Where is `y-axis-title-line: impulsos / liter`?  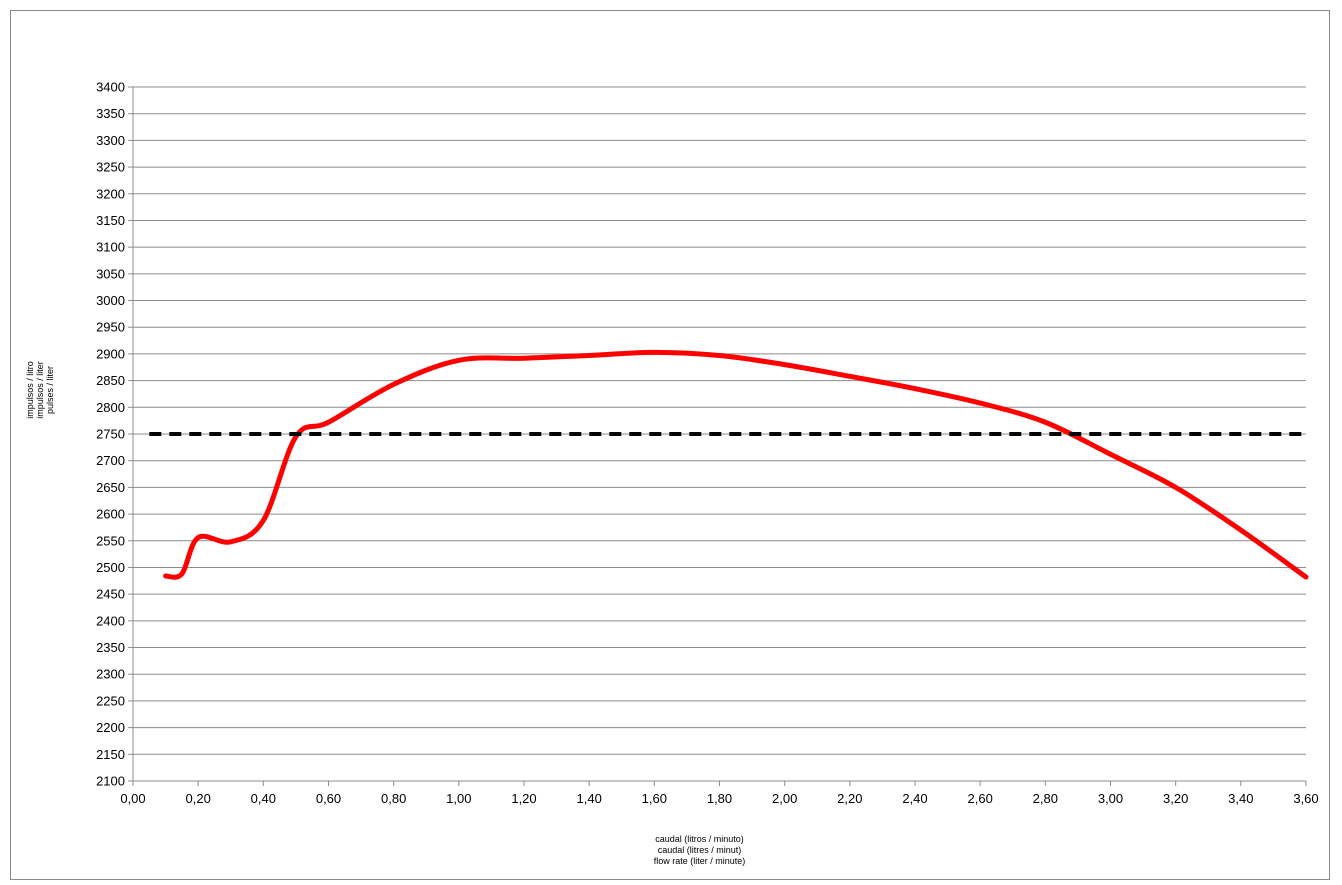 y-axis-title-line: impulsos / liter is located at coordinates (40, 390).